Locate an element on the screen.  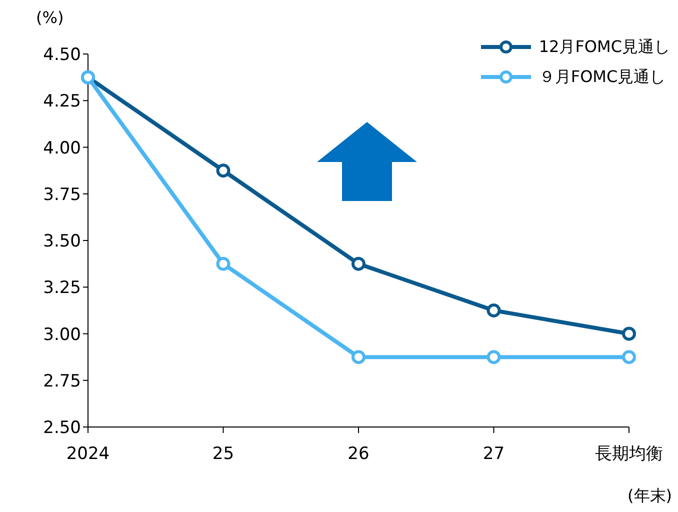
x-tick-label: 26 is located at coordinates (359, 454).